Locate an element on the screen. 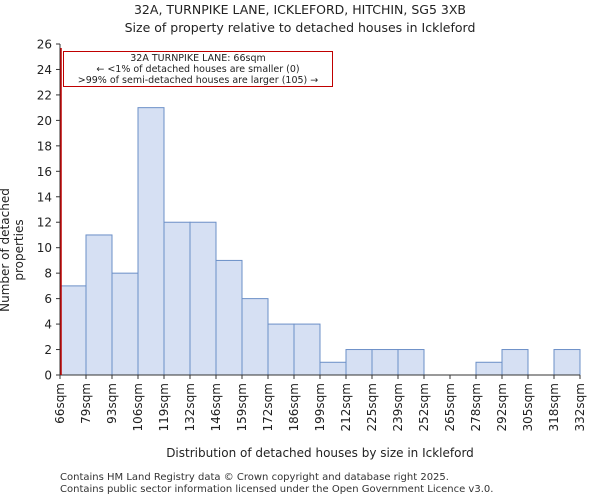  y-tick-label: 4 is located at coordinates (48, 325).